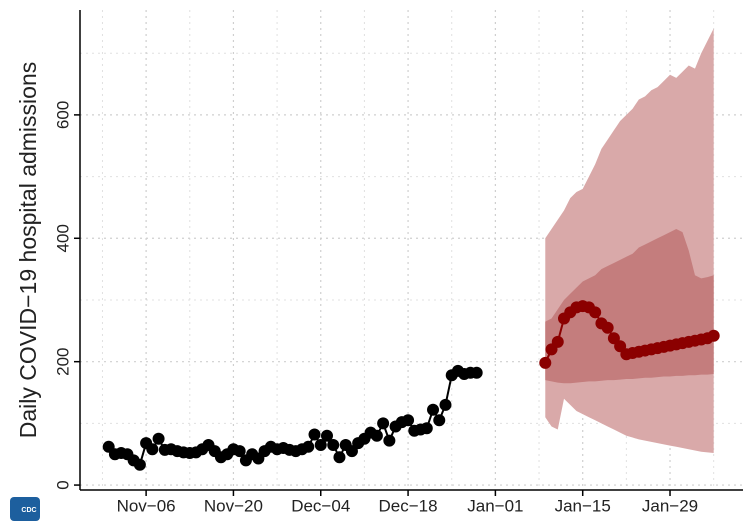 The height and width of the screenshot is (523, 743). I want to click on y-tick-label: 600, so click(62, 115).